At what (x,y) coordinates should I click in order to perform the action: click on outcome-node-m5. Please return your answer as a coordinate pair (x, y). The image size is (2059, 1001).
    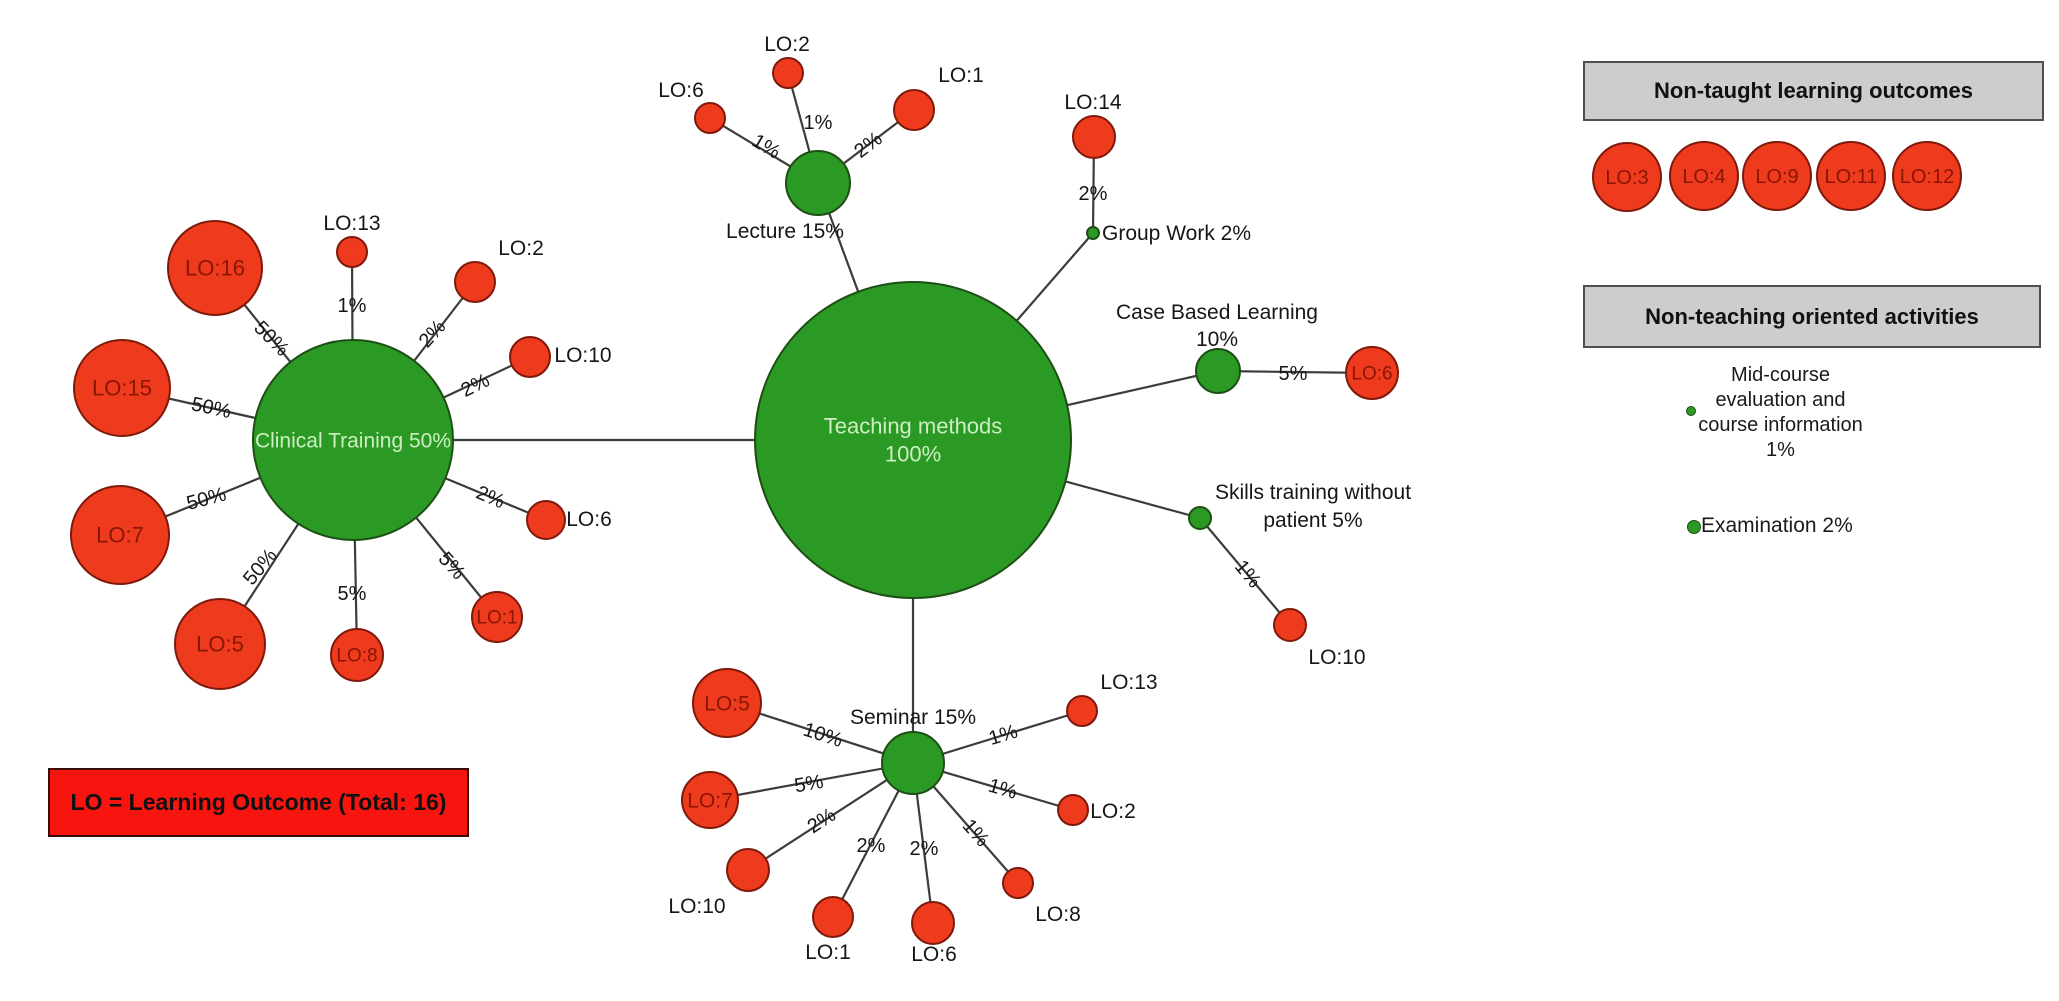
    Looking at the image, I should click on (727, 703).